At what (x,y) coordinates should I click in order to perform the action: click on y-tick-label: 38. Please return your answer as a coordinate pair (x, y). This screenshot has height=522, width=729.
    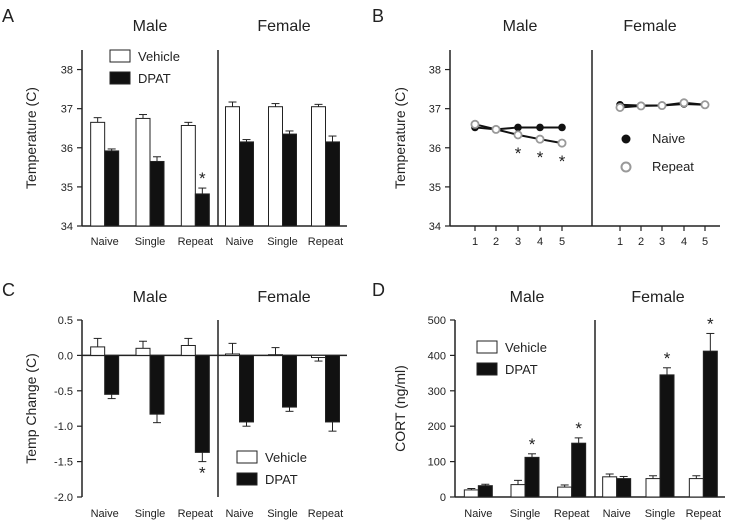
    Looking at the image, I should click on (67, 71).